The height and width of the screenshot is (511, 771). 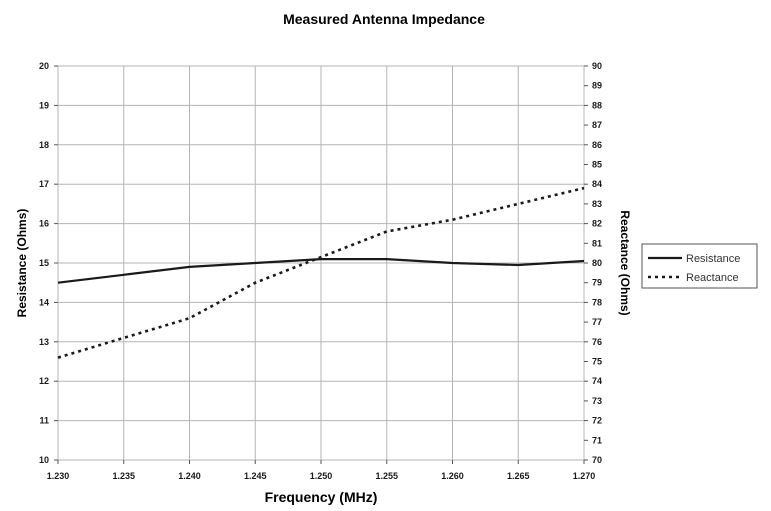 I want to click on x-tick-label: 1.250, so click(x=321, y=476).